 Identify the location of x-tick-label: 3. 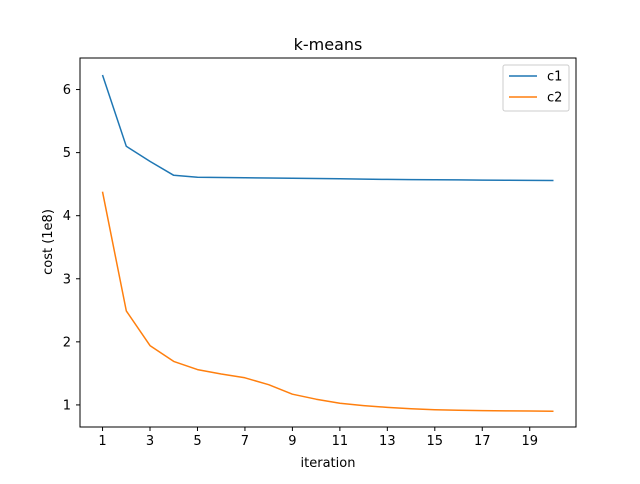
(150, 441).